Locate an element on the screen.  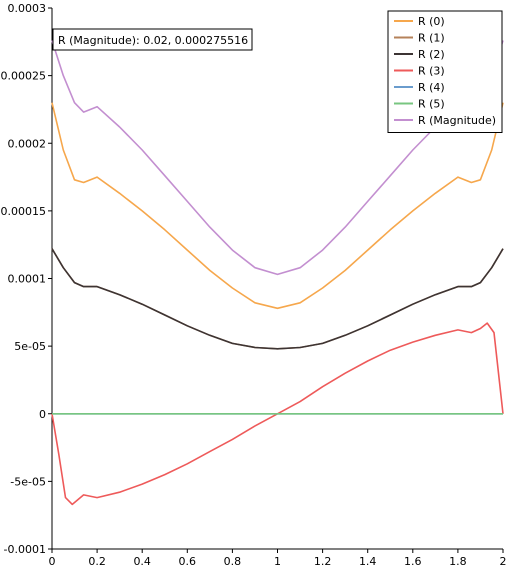
legend-item-label: R (2) is located at coordinates (431, 54).